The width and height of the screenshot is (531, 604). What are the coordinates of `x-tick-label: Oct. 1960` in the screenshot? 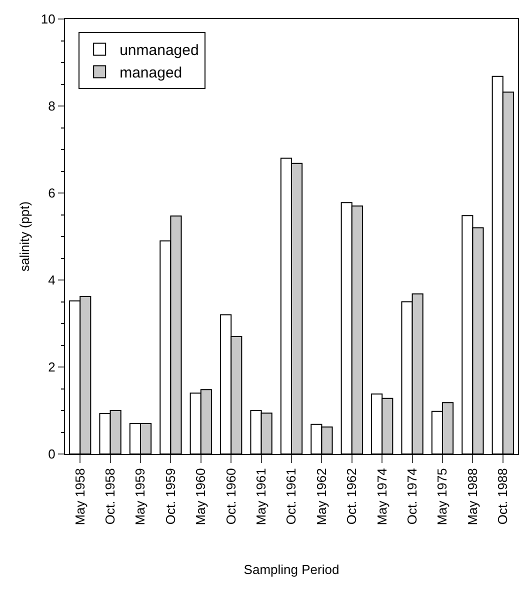 It's located at (230, 496).